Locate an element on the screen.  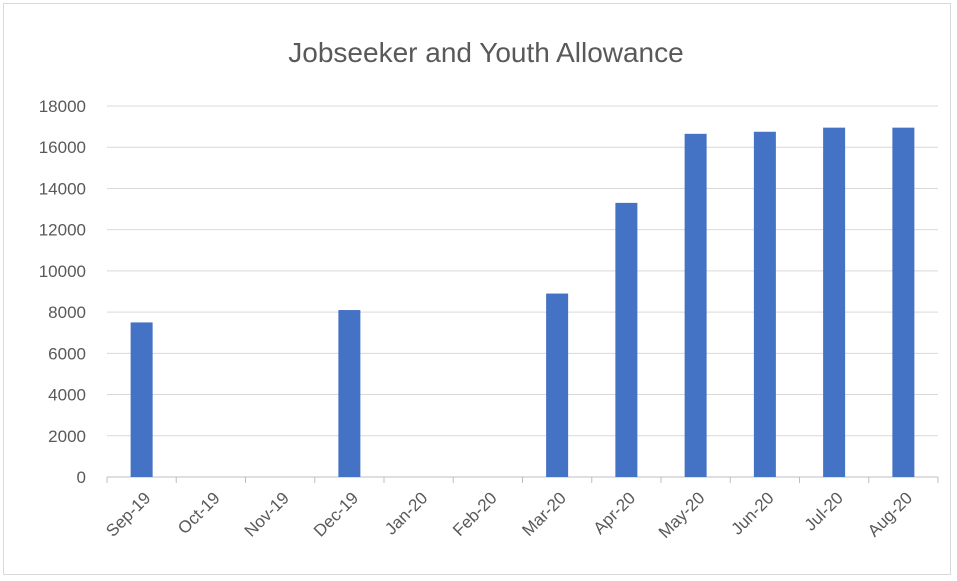
x-tick-label: Apr-20 is located at coordinates (615, 513).